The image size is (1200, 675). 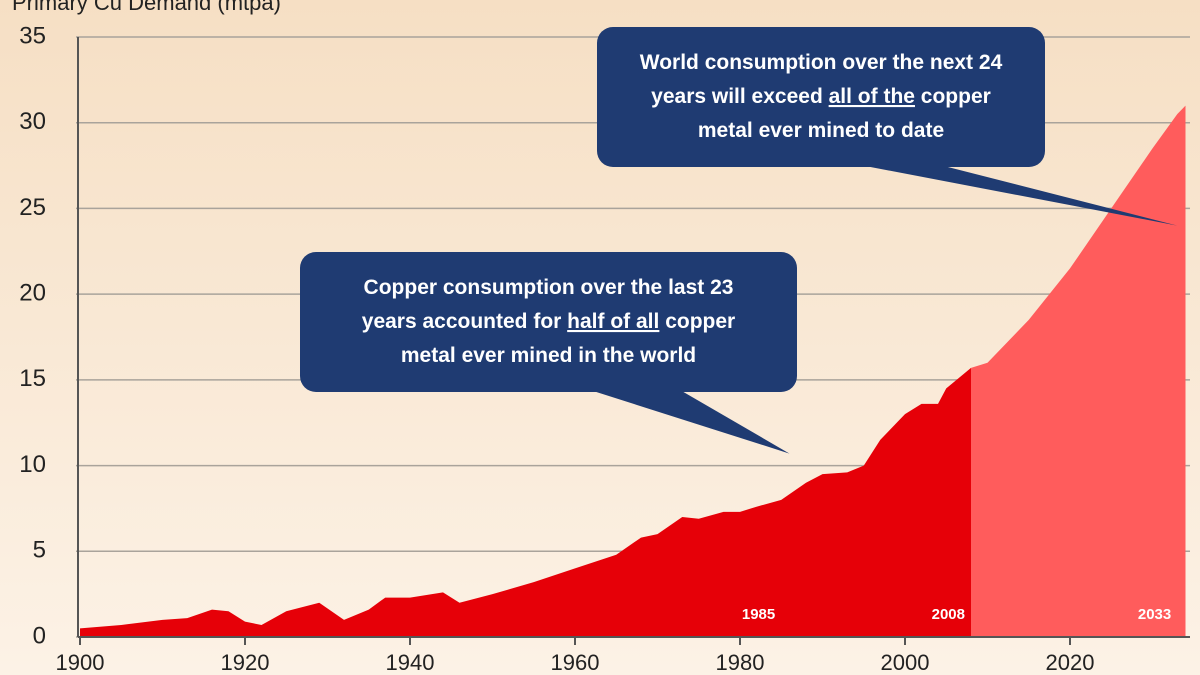 What do you see at coordinates (32, 35) in the screenshot?
I see `y-tick-label: 35` at bounding box center [32, 35].